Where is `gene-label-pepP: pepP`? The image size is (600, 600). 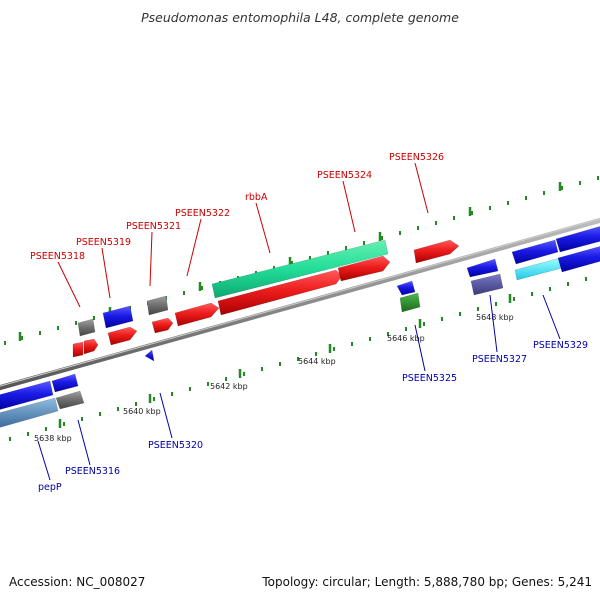
gene-label-pepP: pepP is located at coordinates (50, 487).